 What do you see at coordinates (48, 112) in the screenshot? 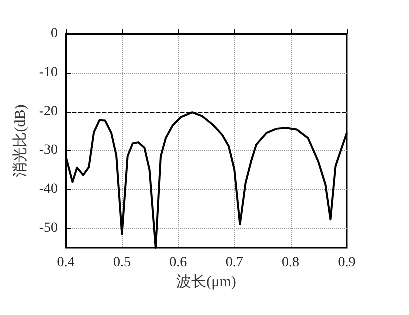
I see `y-tick-label: -20` at bounding box center [48, 112].